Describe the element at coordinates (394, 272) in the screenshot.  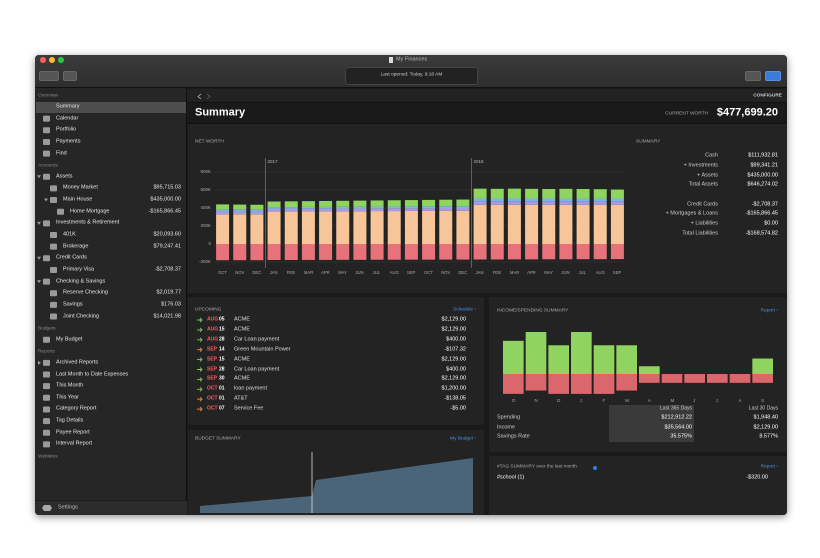
I see `x-tick-label: AUG` at that location.